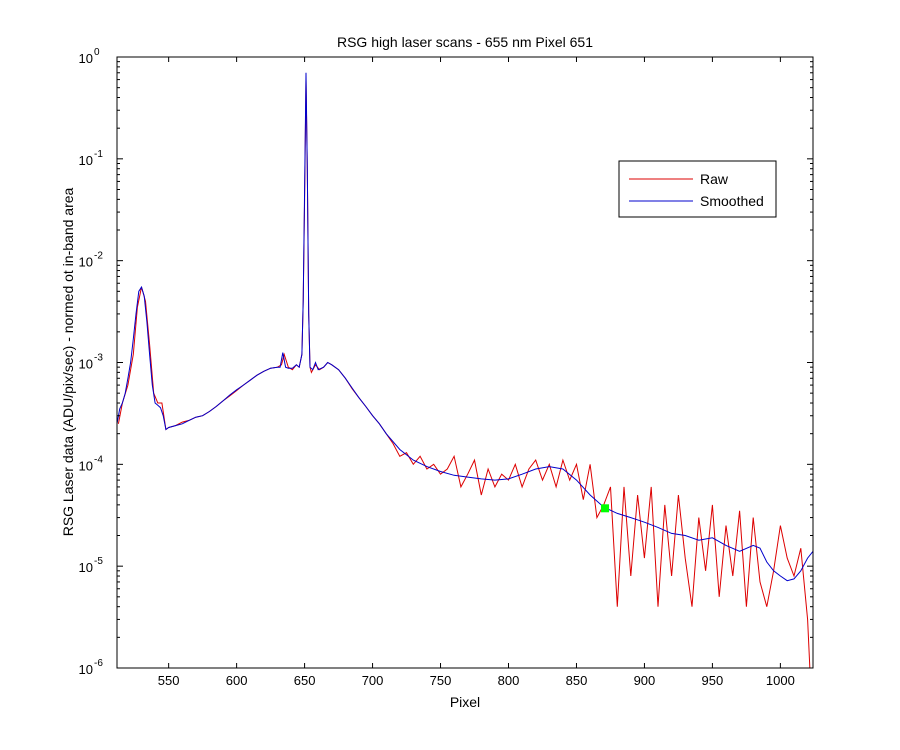 The height and width of the screenshot is (750, 900). Describe the element at coordinates (98, 561) in the screenshot. I see `y-tick-label-exp: -5` at that location.